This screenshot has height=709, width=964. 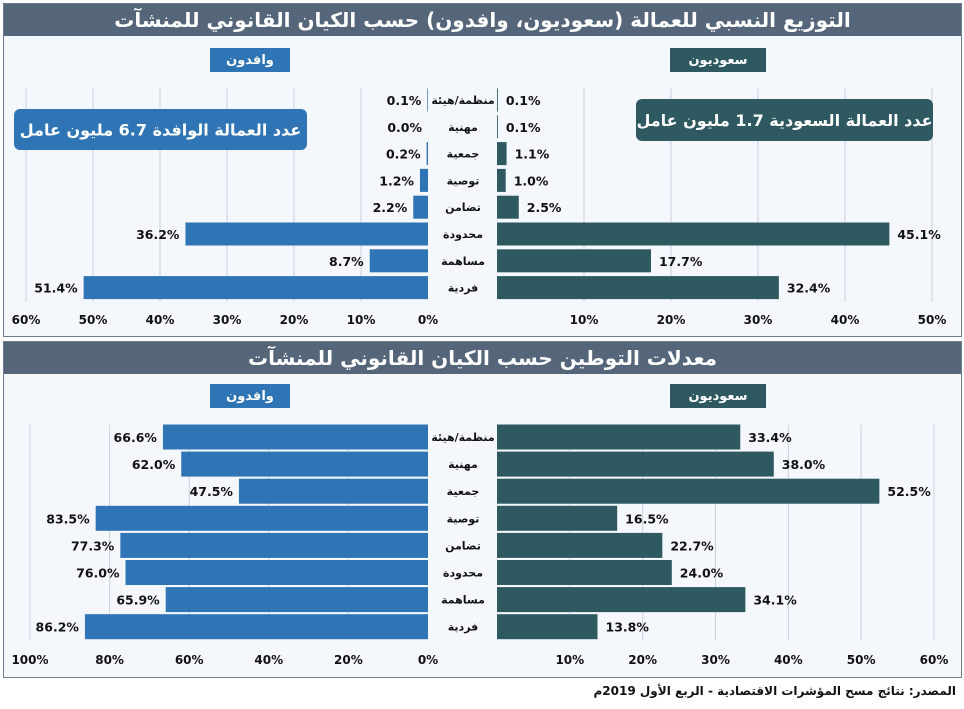 I want to click on data-label-foreign: 51.4%, so click(x=56, y=288).